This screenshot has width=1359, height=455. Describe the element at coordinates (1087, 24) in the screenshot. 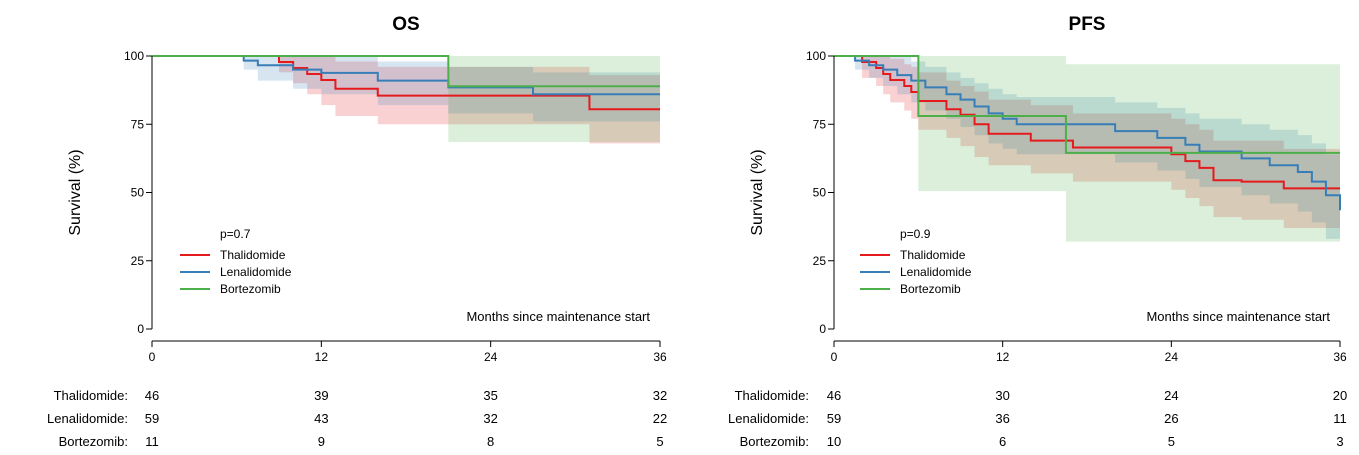

I see `chart-title: PFS` at that location.